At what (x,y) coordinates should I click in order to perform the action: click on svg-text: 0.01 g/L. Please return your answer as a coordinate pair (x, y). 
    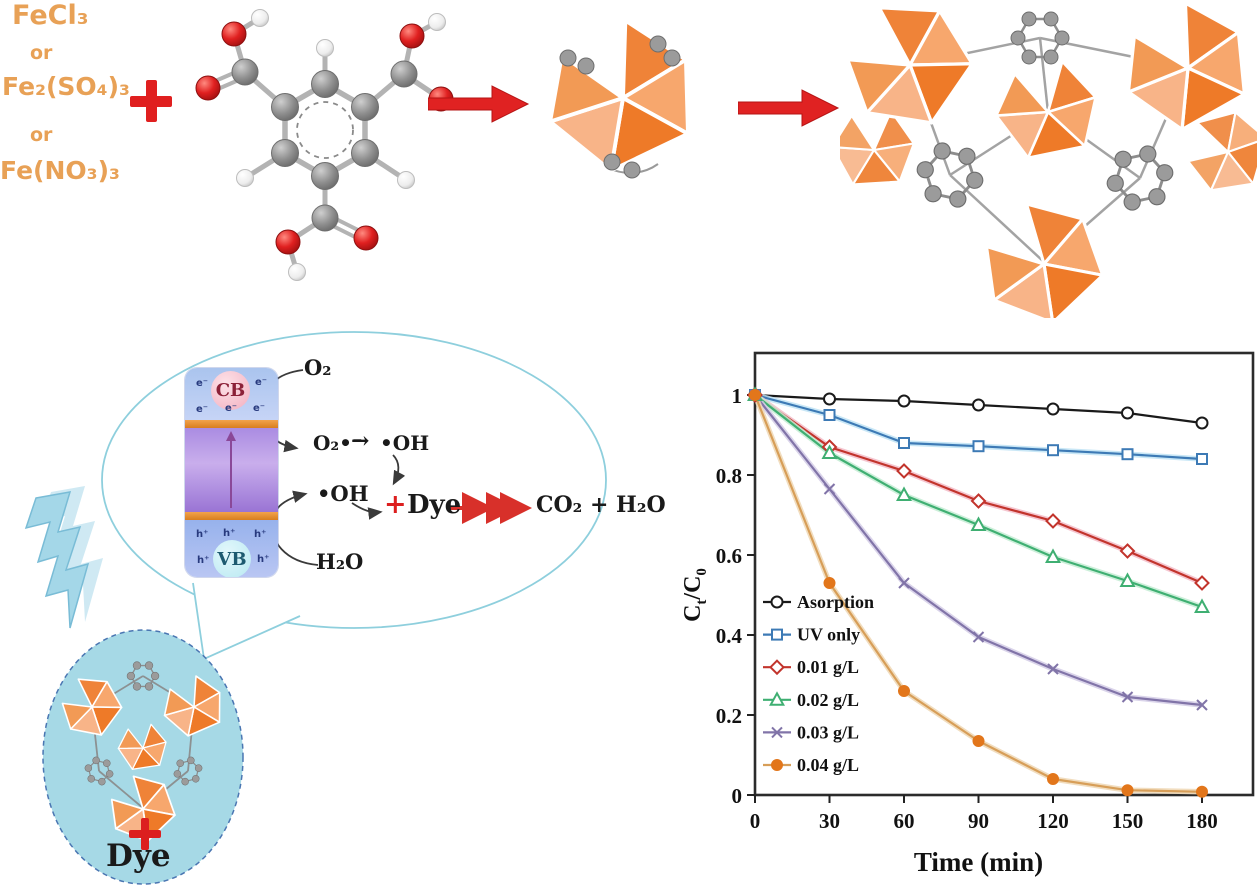
    Looking at the image, I should click on (828, 667).